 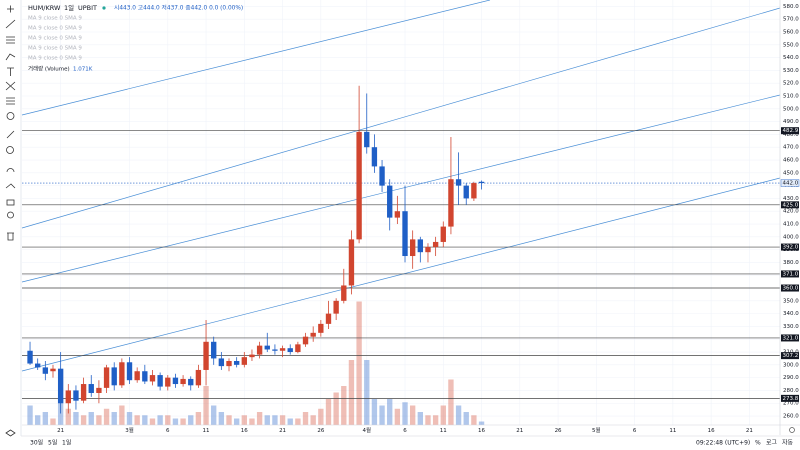 What do you see at coordinates (791, 225) in the screenshot?
I see `y-tick-label: 410.0` at bounding box center [791, 225].